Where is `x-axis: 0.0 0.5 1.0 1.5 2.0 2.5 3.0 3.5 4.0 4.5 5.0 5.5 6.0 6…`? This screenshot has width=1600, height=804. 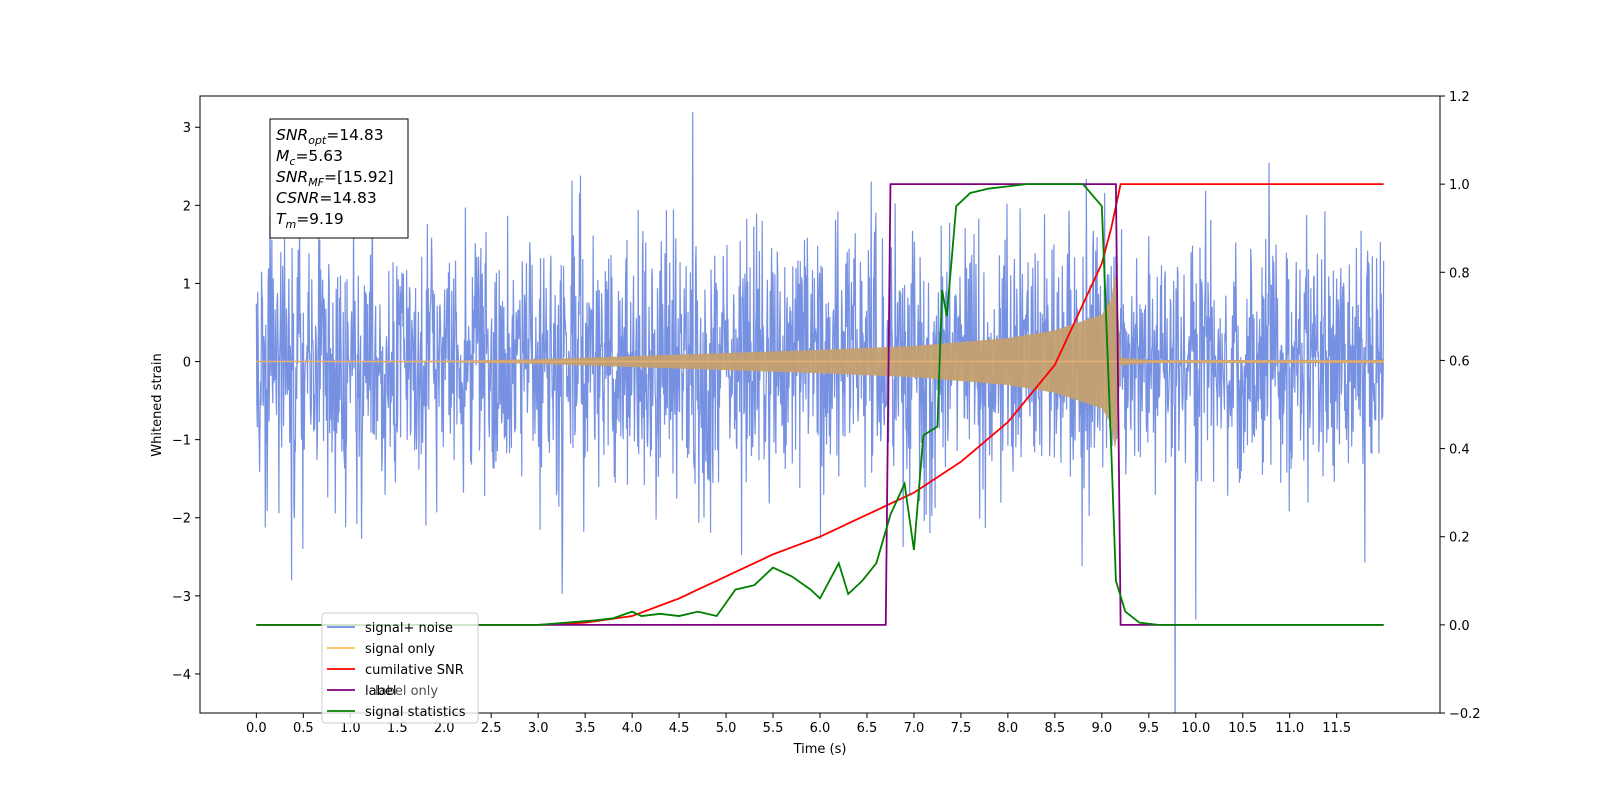
x-axis: 0.0 0.5 1.0 1.5 2.0 2.5 3.0 3.5 4.0 4.5 5.0 5.5 6.0 6… is located at coordinates (798, 724).